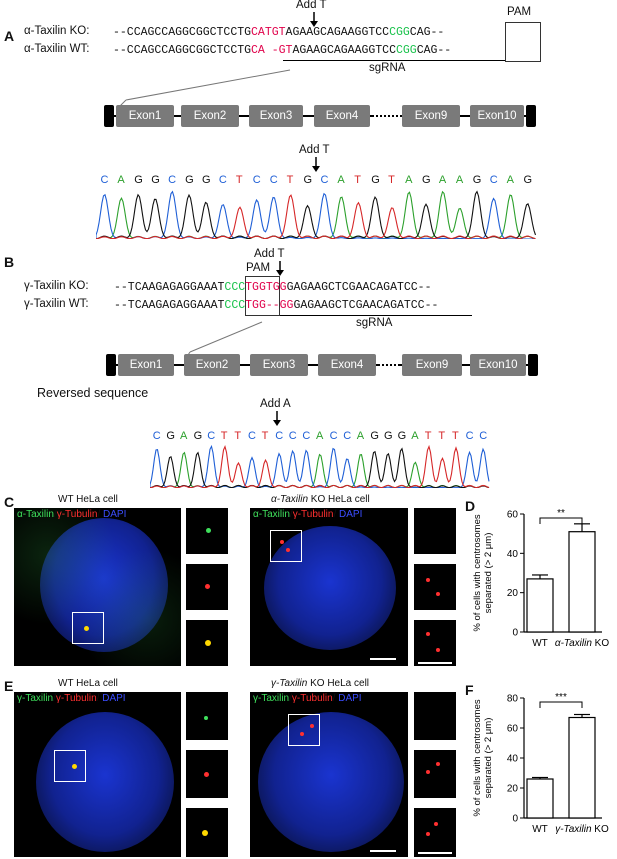 The height and width of the screenshot is (859, 617). I want to click on panel-letter-f: F, so click(469, 690).